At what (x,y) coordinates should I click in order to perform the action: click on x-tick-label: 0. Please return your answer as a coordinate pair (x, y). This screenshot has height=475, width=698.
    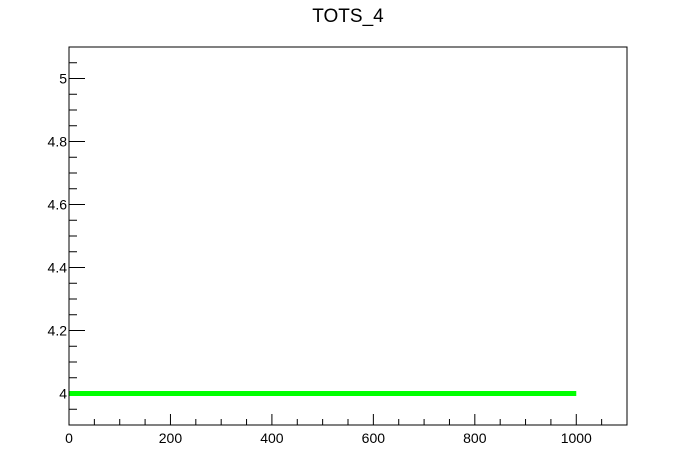
    Looking at the image, I should click on (69, 438).